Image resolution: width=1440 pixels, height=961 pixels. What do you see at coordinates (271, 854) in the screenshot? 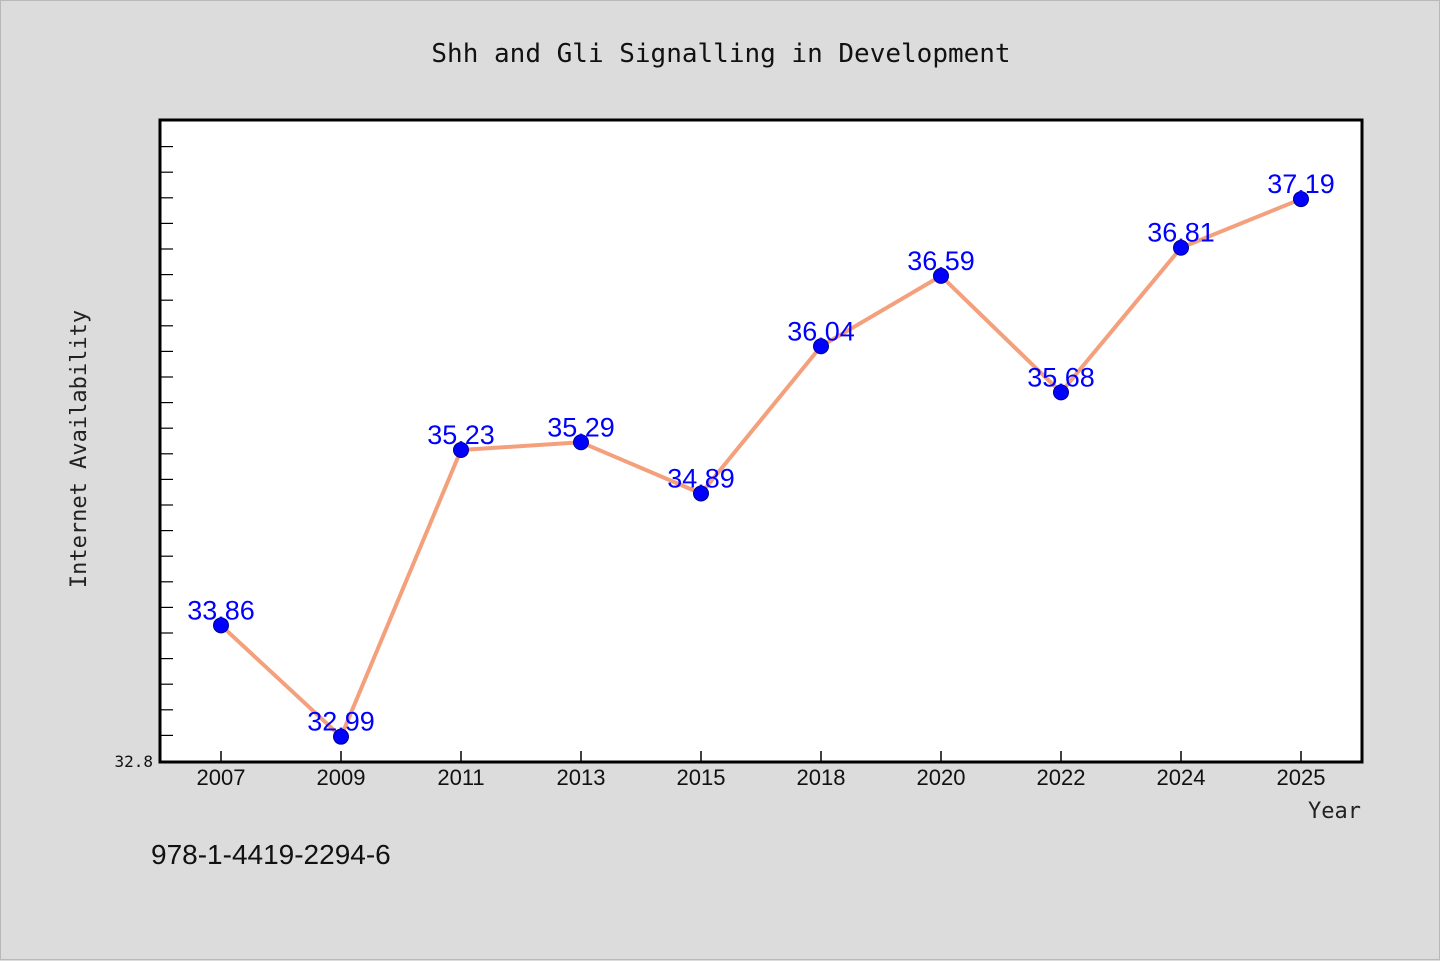
I see `isbn-text: 978-1-4419-2294-6` at bounding box center [271, 854].